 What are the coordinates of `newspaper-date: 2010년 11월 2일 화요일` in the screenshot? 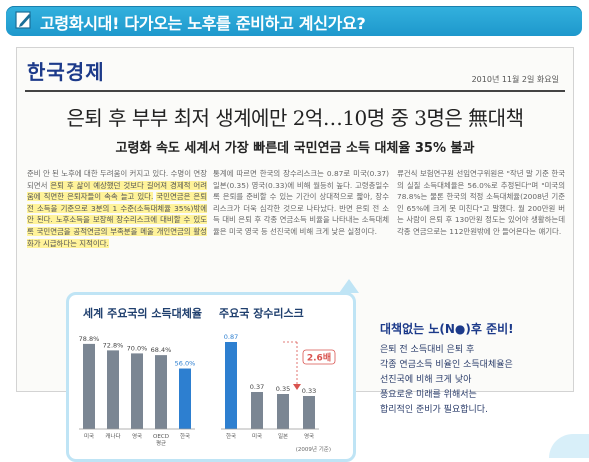 It's located at (515, 79).